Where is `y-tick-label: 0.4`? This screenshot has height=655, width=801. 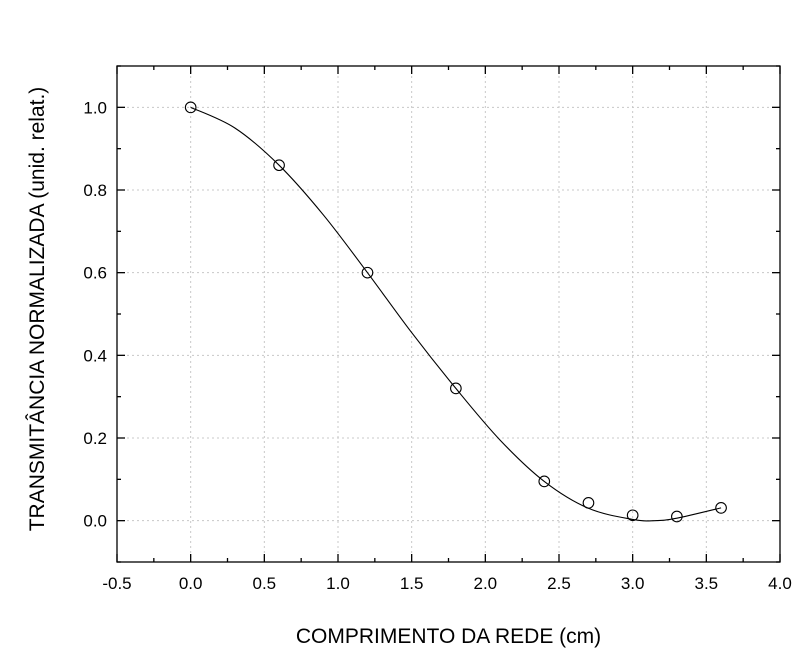
y-tick-label: 0.4 is located at coordinates (95, 355).